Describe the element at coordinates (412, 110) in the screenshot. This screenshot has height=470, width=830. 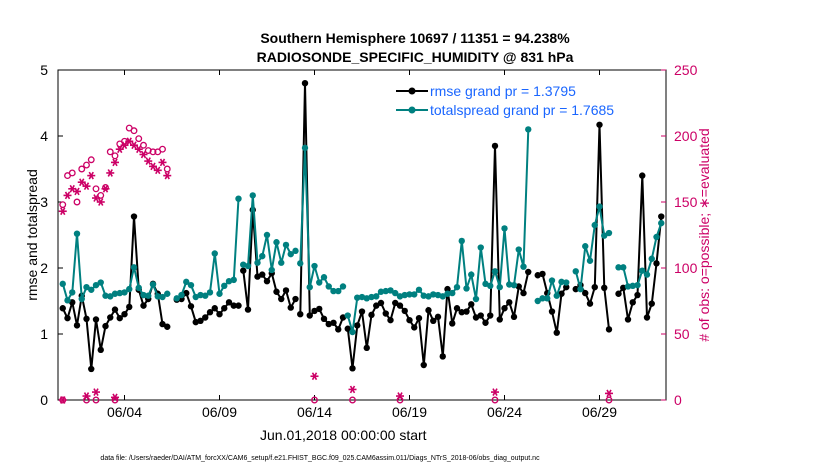
I see `legend-spread-marker` at that location.